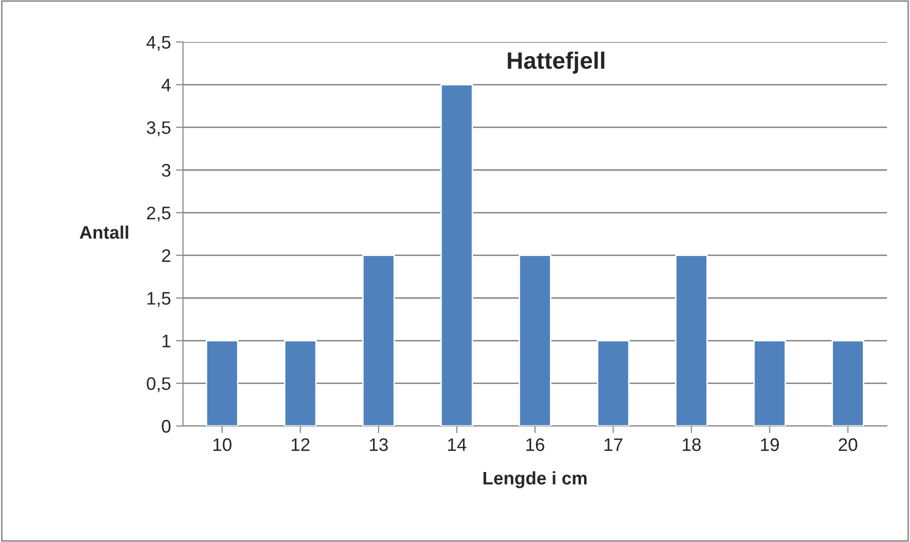 The width and height of the screenshot is (910, 542). What do you see at coordinates (158, 128) in the screenshot?
I see `y-tick-label: 3,5` at bounding box center [158, 128].